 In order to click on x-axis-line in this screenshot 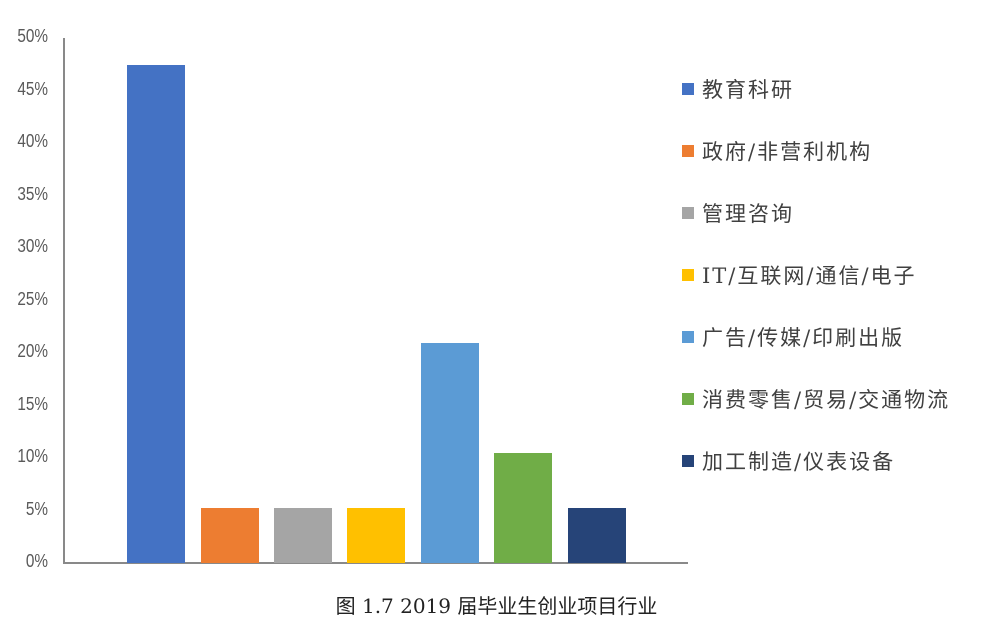, I will do `click(375, 563)`.